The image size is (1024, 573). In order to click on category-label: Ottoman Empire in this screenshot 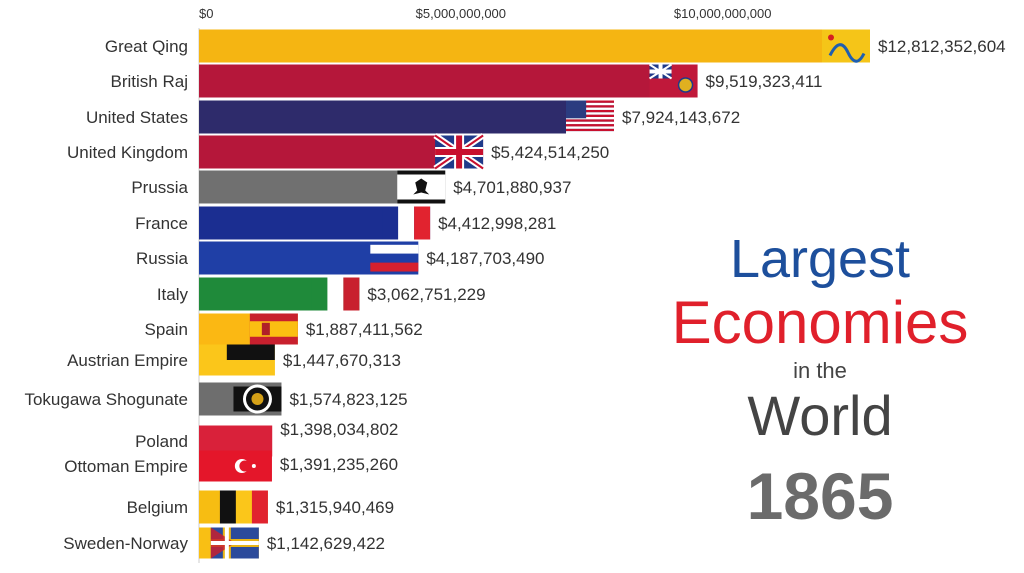, I will do `click(126, 466)`.